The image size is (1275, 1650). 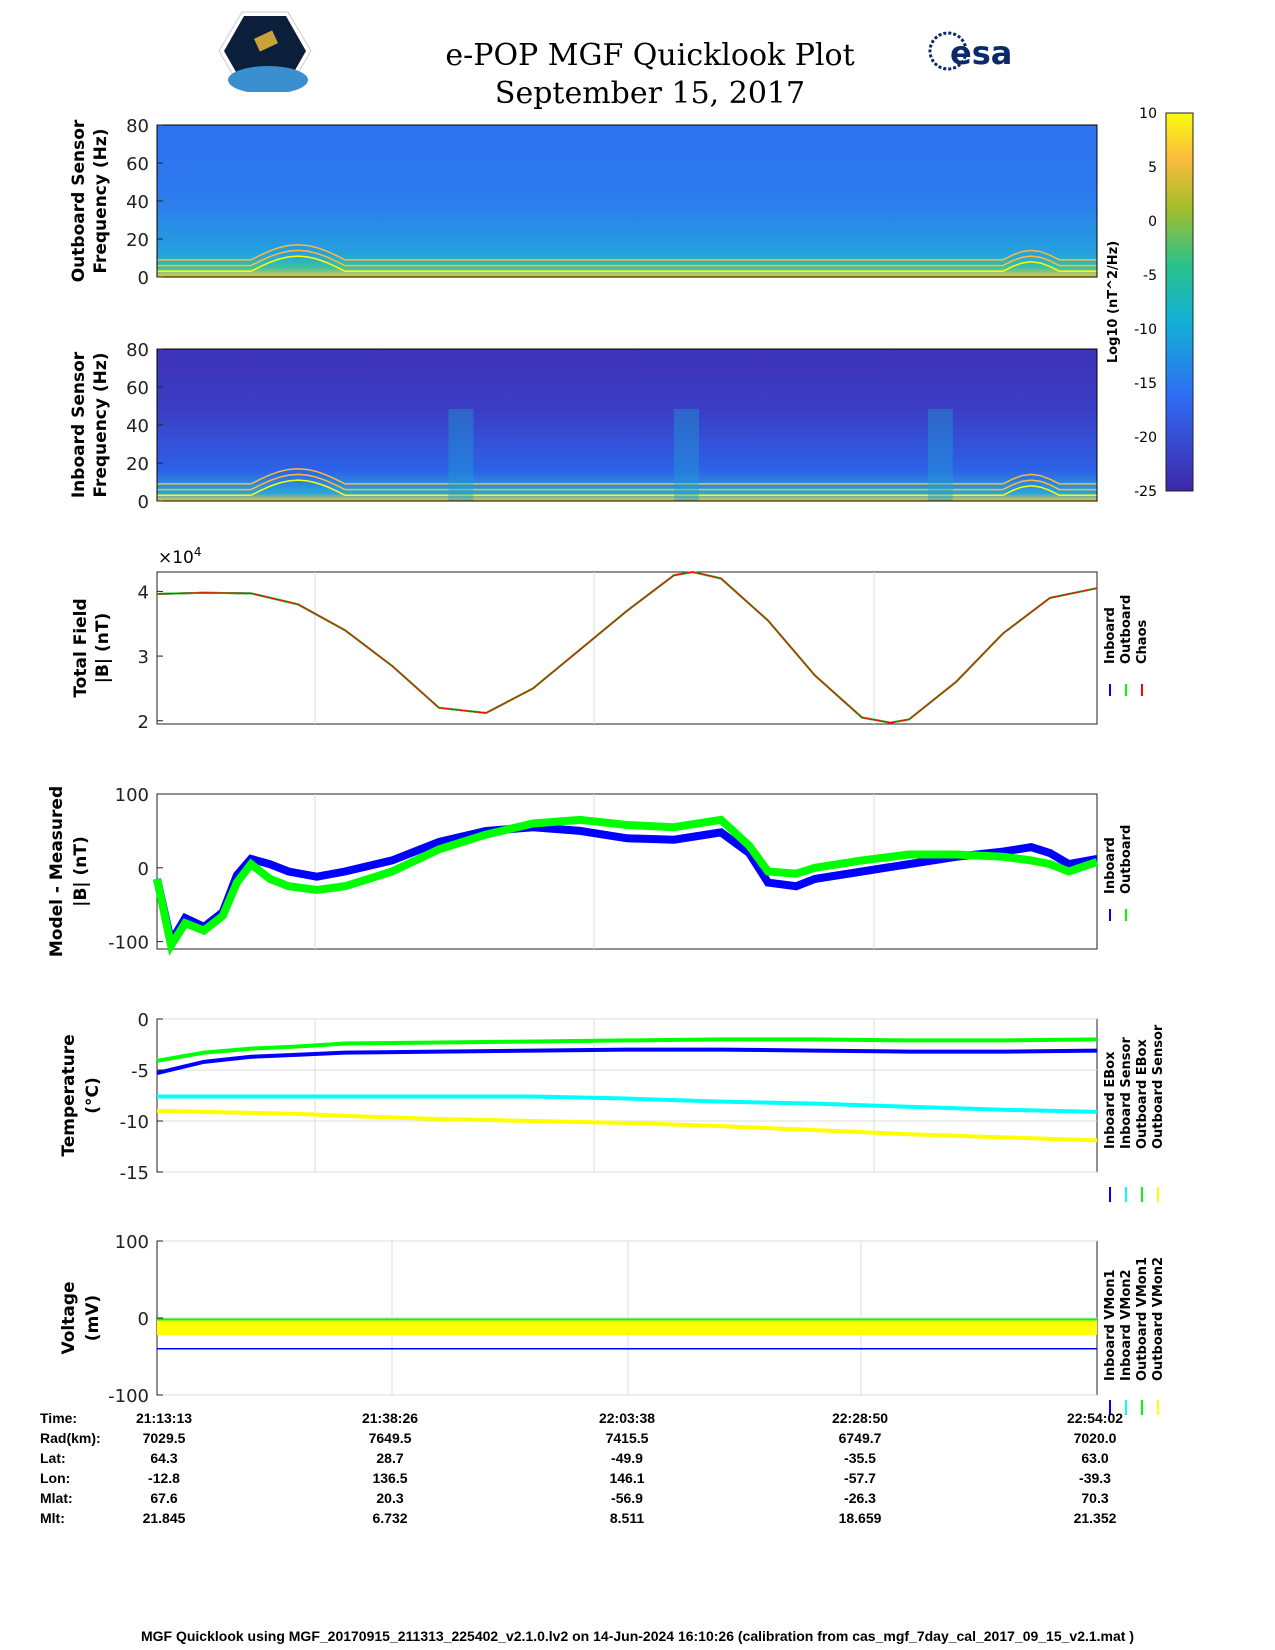 What do you see at coordinates (390, 1438) in the screenshot?
I see `orbit-value: 7649.5` at bounding box center [390, 1438].